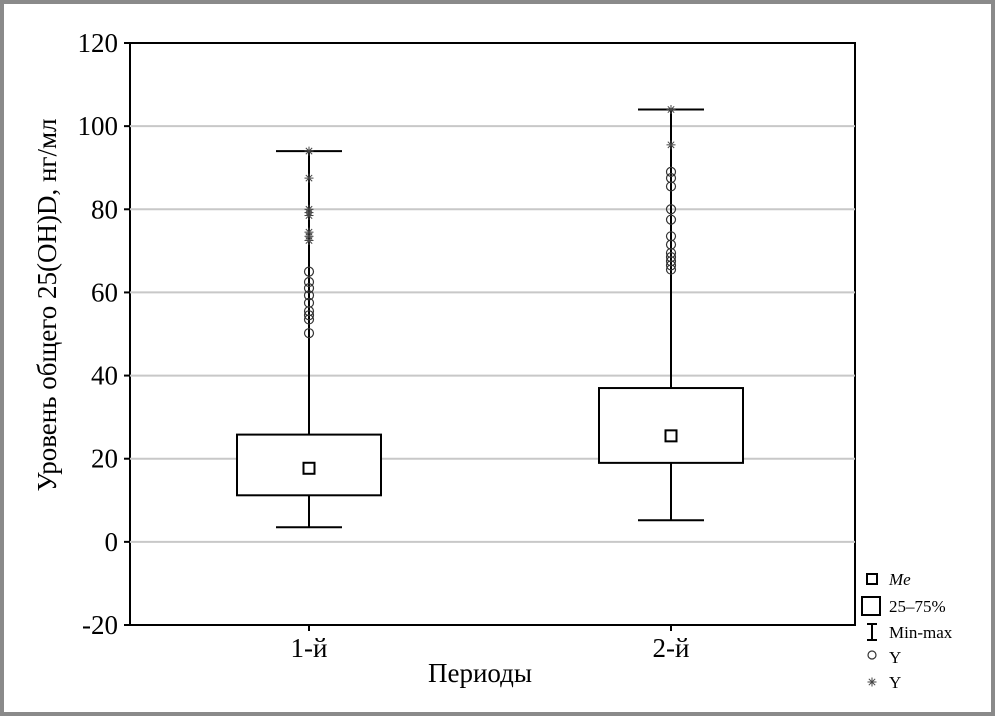 The height and width of the screenshot is (716, 995). What do you see at coordinates (104, 334) in the screenshot?
I see `y-tick-labels: -20 0 20 40 60 80 100 120` at bounding box center [104, 334].